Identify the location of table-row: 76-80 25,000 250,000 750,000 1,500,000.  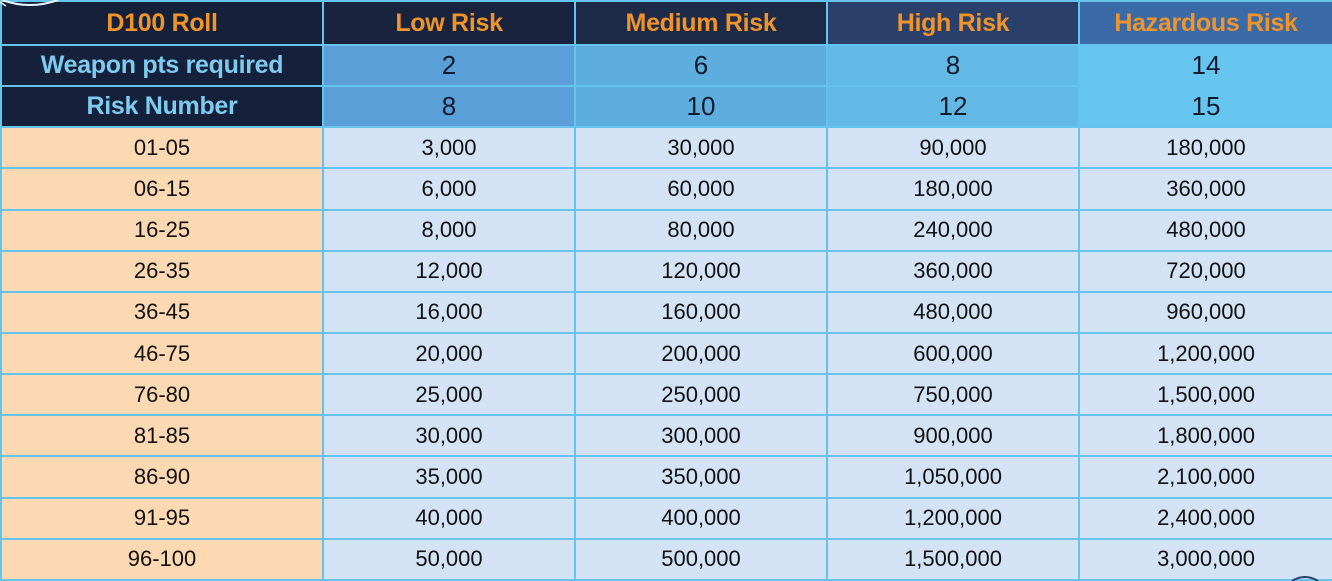
(666, 395).